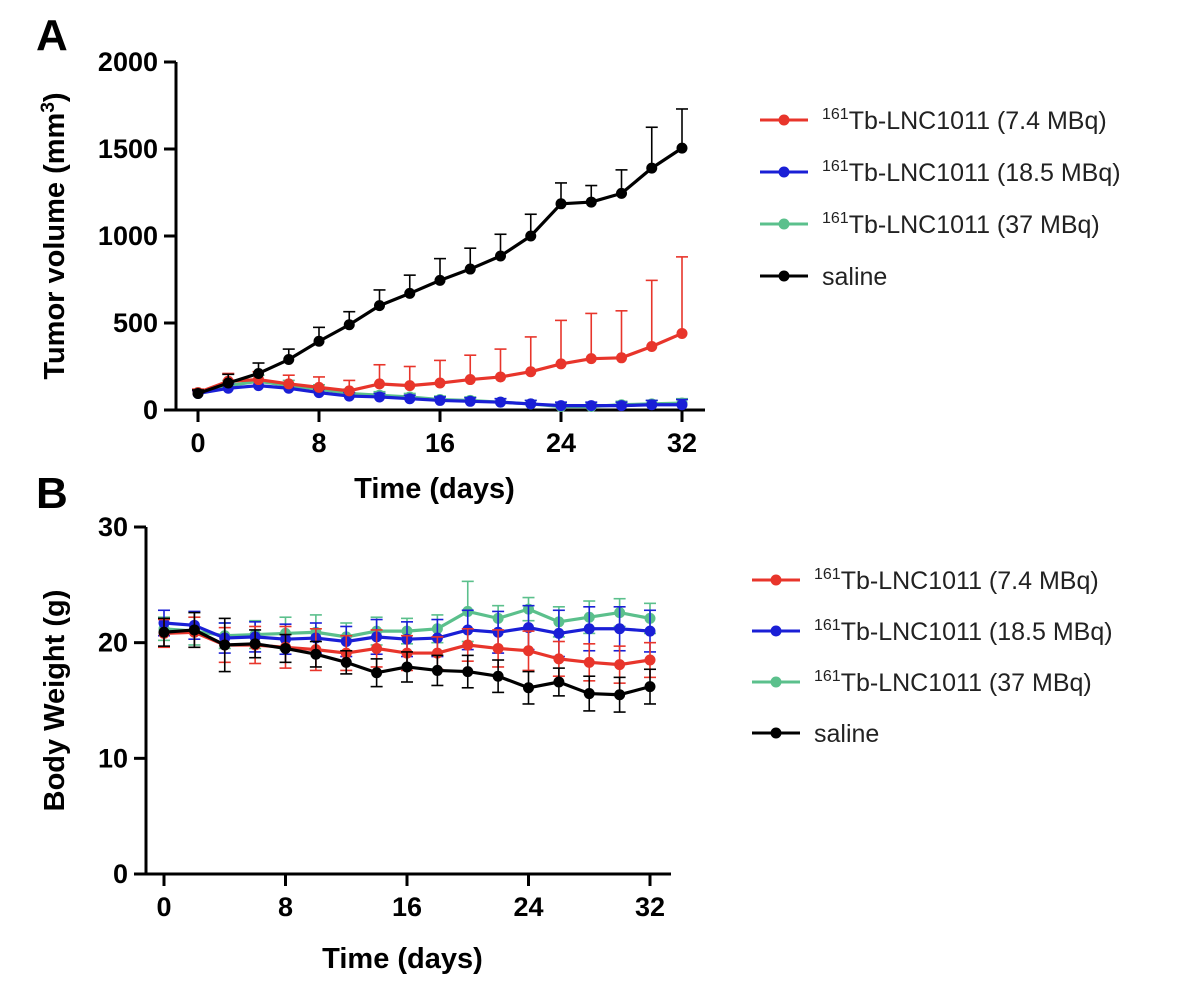  I want to click on panel-letter: A, so click(52, 35).